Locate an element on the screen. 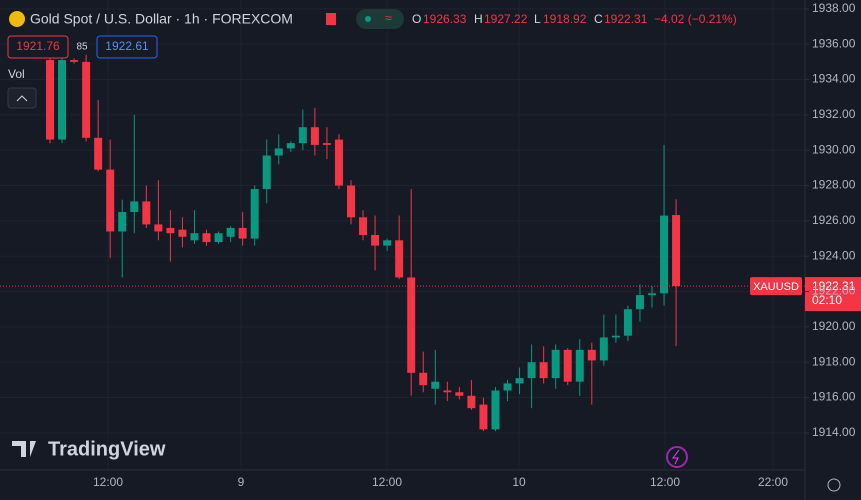  c-label: C is located at coordinates (598, 19).